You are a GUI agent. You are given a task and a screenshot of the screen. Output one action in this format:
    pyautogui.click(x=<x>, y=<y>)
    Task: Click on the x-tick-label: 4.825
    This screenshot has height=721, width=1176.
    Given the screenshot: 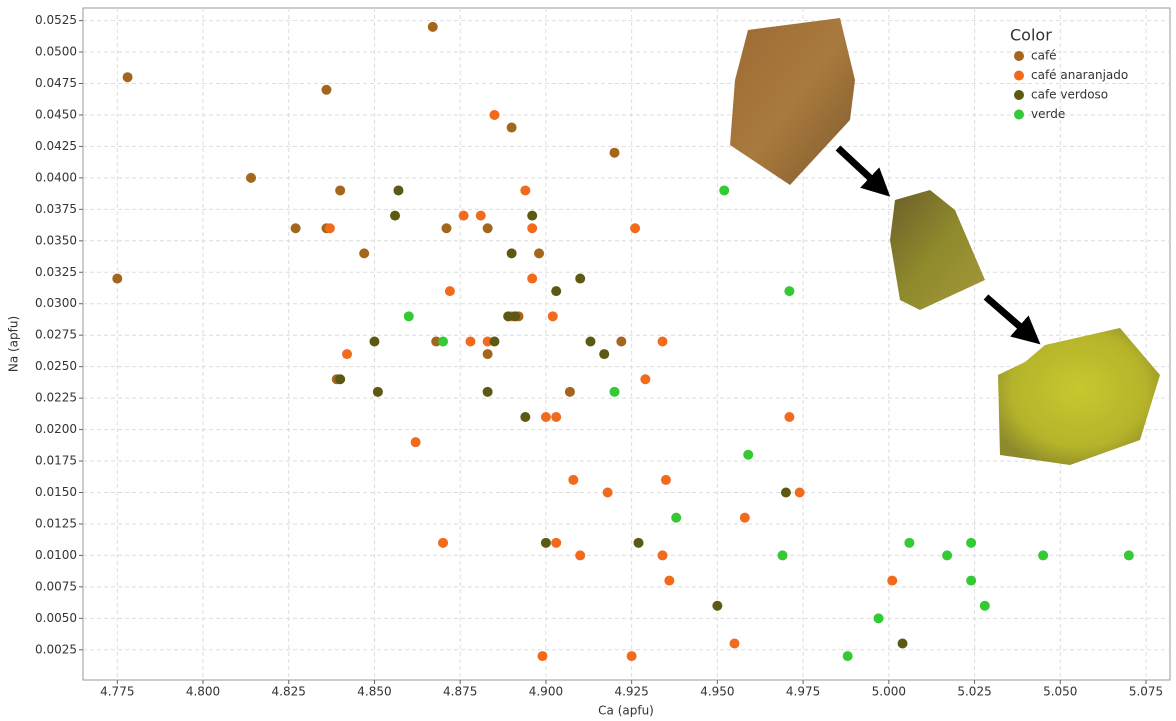 What is the action you would take?
    pyautogui.click(x=289, y=692)
    